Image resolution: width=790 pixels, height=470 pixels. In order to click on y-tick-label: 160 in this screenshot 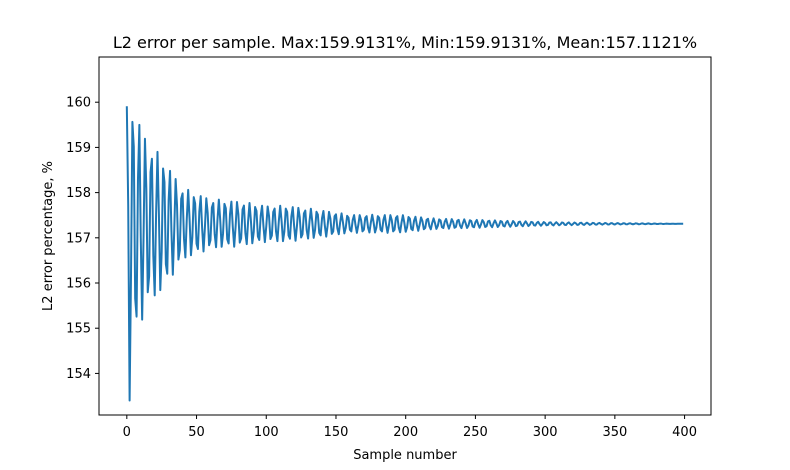, I will do `click(78, 103)`.